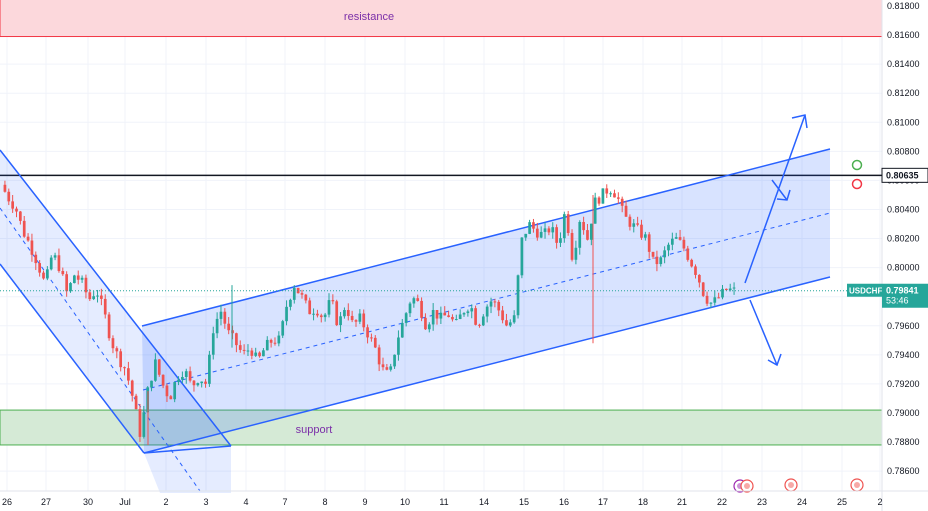  Describe the element at coordinates (441, 19) in the screenshot. I see `resistance-zone` at that location.